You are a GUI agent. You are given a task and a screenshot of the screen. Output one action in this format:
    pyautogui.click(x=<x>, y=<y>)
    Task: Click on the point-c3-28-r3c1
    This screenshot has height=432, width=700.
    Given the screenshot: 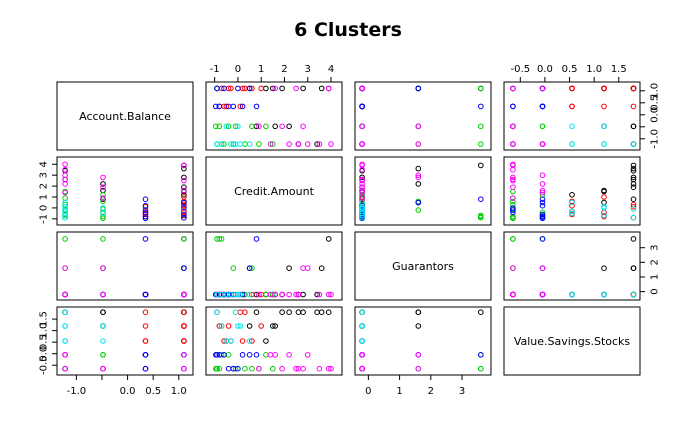 What is the action you would take?
    pyautogui.click(x=228, y=355)
    